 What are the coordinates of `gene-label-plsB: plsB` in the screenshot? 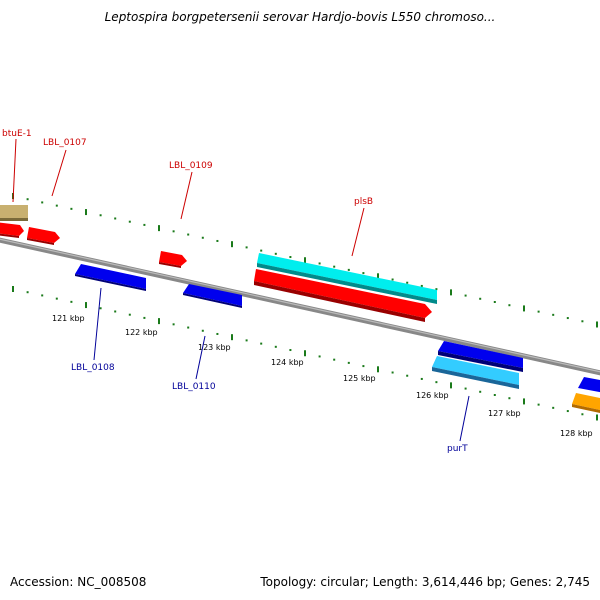 It's located at (363, 202).